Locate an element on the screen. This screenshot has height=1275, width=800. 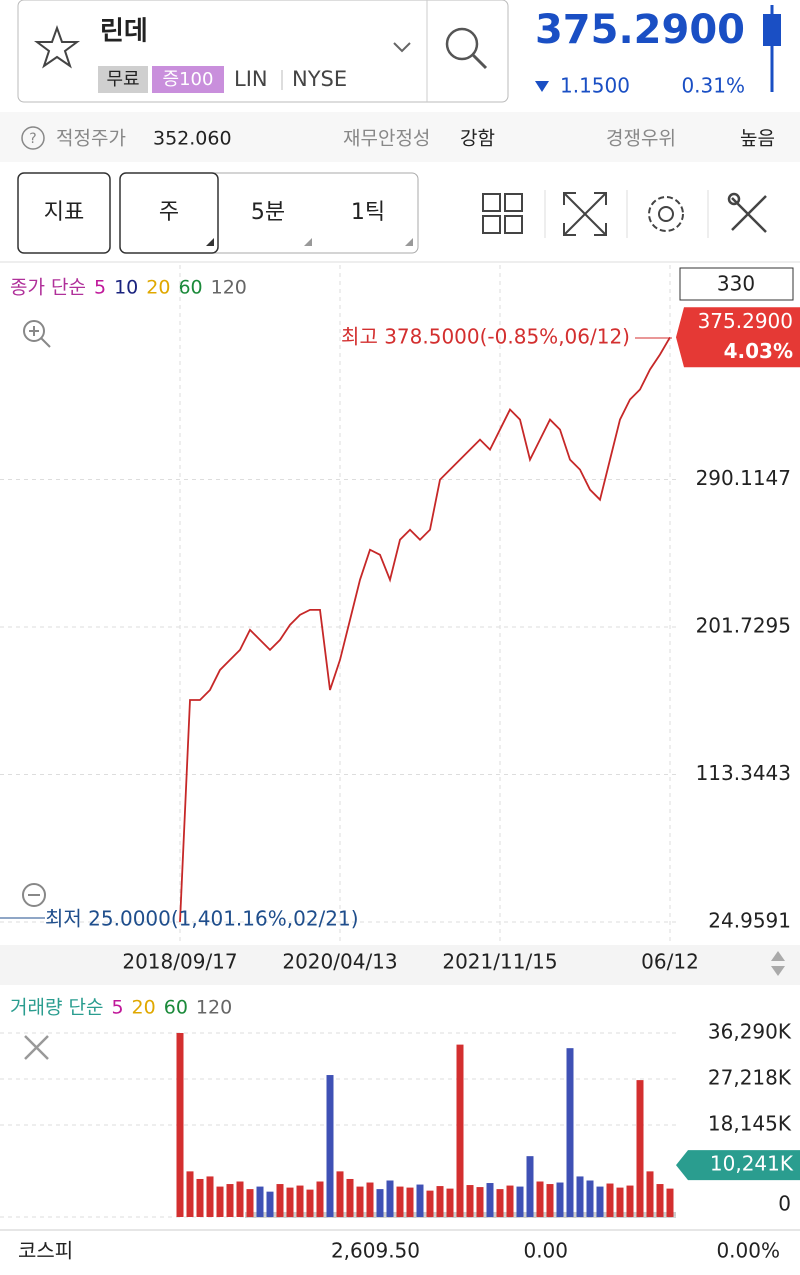
period-label: 주 is located at coordinates (169, 212).